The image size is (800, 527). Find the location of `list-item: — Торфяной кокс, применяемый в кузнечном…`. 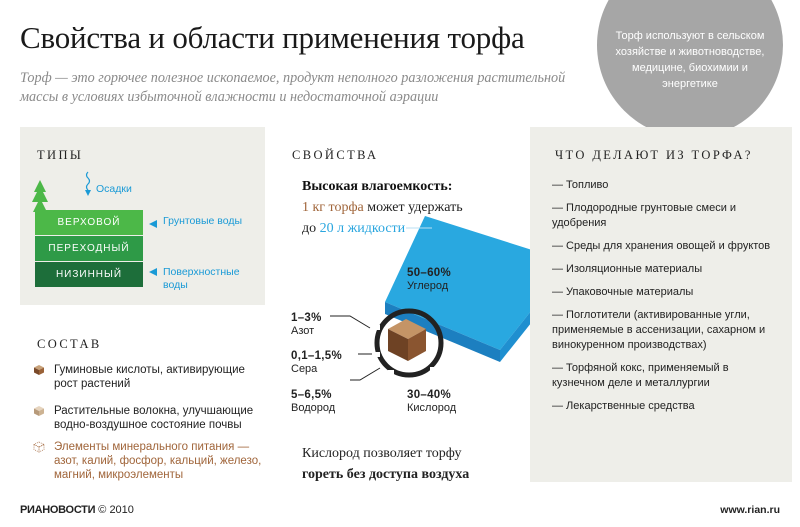

list-item: — Торфяной кокс, применяемый в кузнечном… is located at coordinates (640, 375).